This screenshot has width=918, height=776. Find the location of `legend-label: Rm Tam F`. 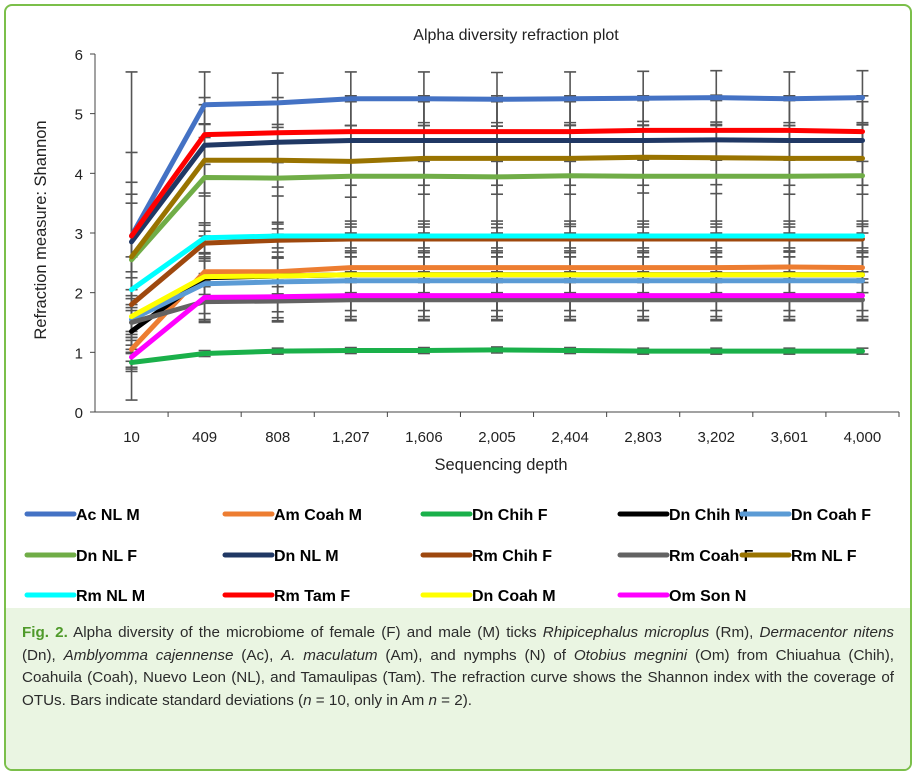

legend-label: Rm Tam F is located at coordinates (312, 596).